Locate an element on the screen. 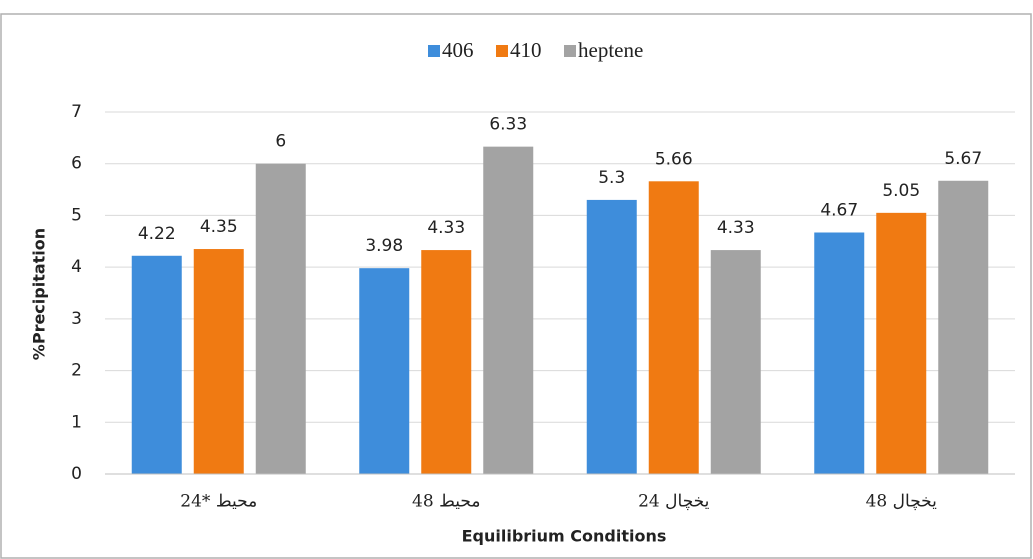 This screenshot has height=559, width=1033. y-tick-label: 4 is located at coordinates (76, 267).